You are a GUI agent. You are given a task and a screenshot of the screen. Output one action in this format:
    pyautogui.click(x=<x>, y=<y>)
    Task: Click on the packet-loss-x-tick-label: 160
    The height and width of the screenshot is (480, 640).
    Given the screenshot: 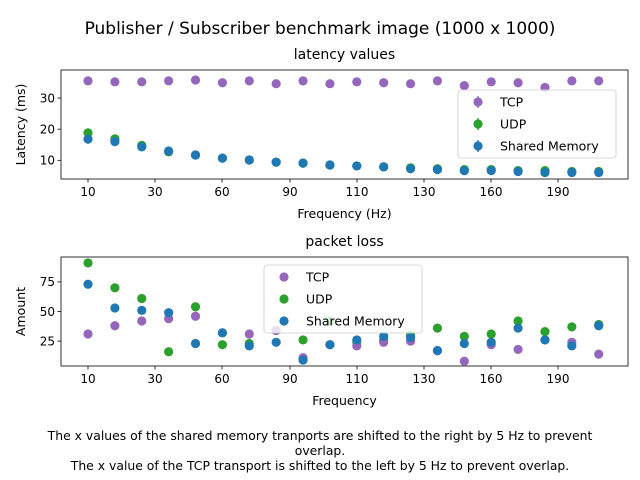 What is the action you would take?
    pyautogui.click(x=491, y=379)
    